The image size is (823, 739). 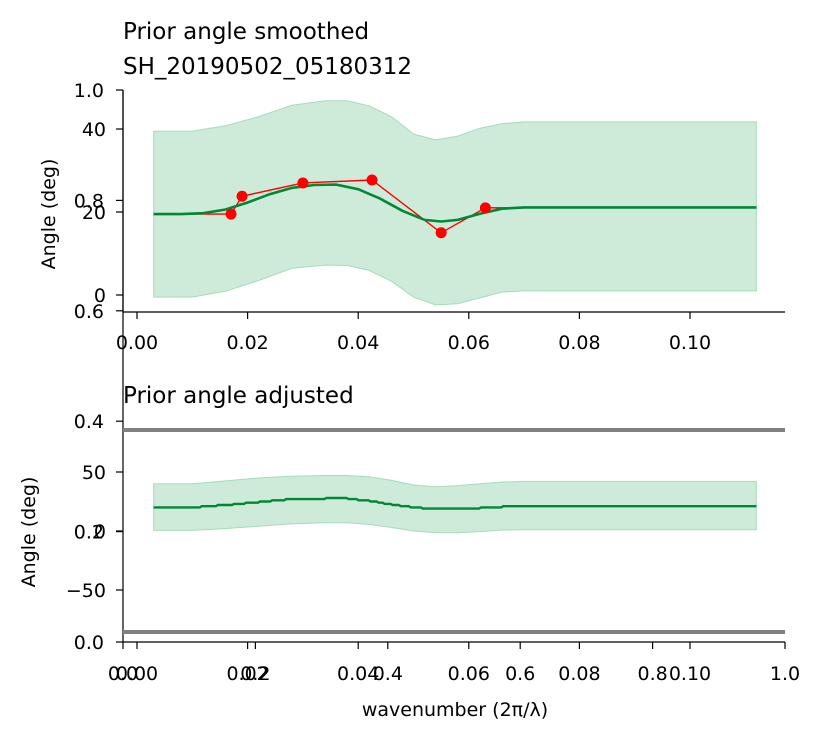 What do you see at coordinates (100, 532) in the screenshot?
I see `bottom-y-tick-label: 0` at bounding box center [100, 532].